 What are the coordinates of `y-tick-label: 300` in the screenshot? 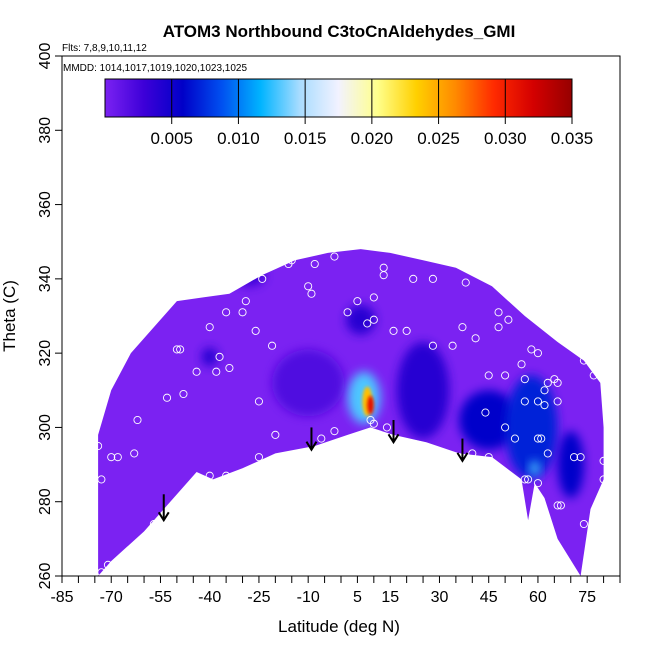 It's located at (45, 427).